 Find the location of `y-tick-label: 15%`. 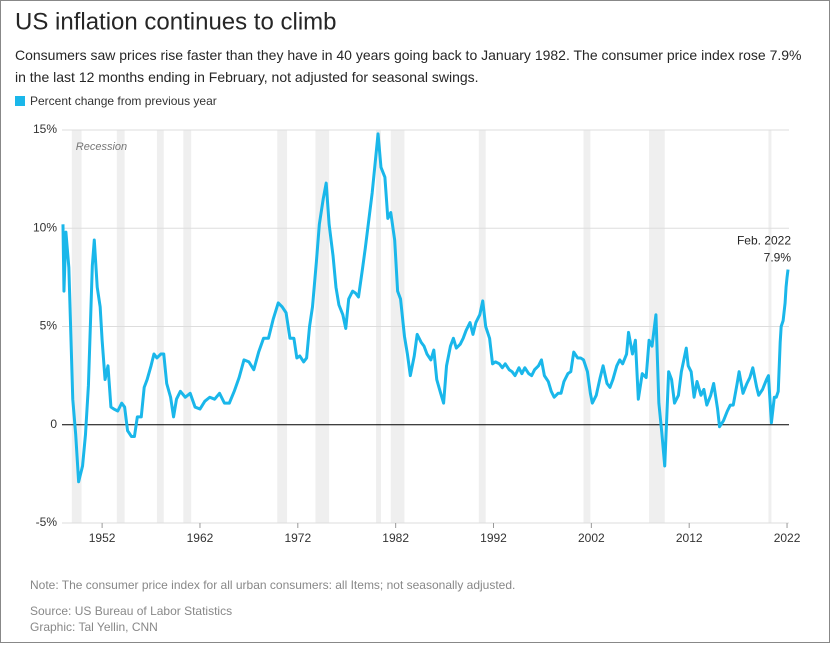

y-tick-label: 15% is located at coordinates (45, 129).